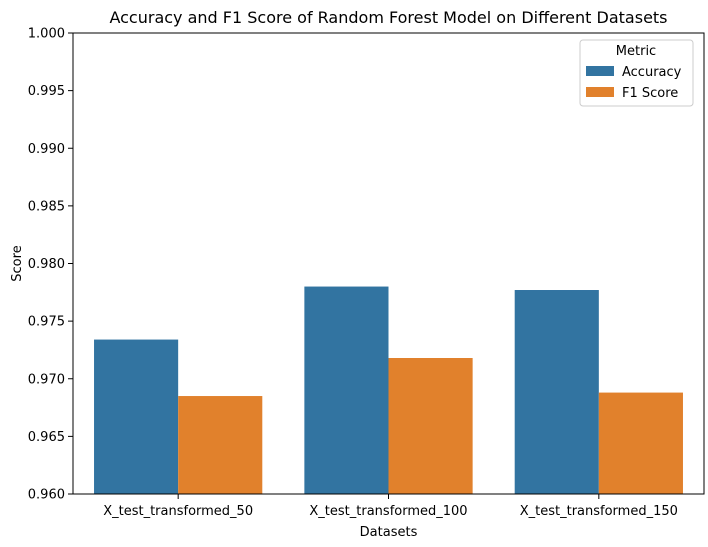  What do you see at coordinates (178, 511) in the screenshot?
I see `x-tick-label: X_test_transformed_50` at bounding box center [178, 511].